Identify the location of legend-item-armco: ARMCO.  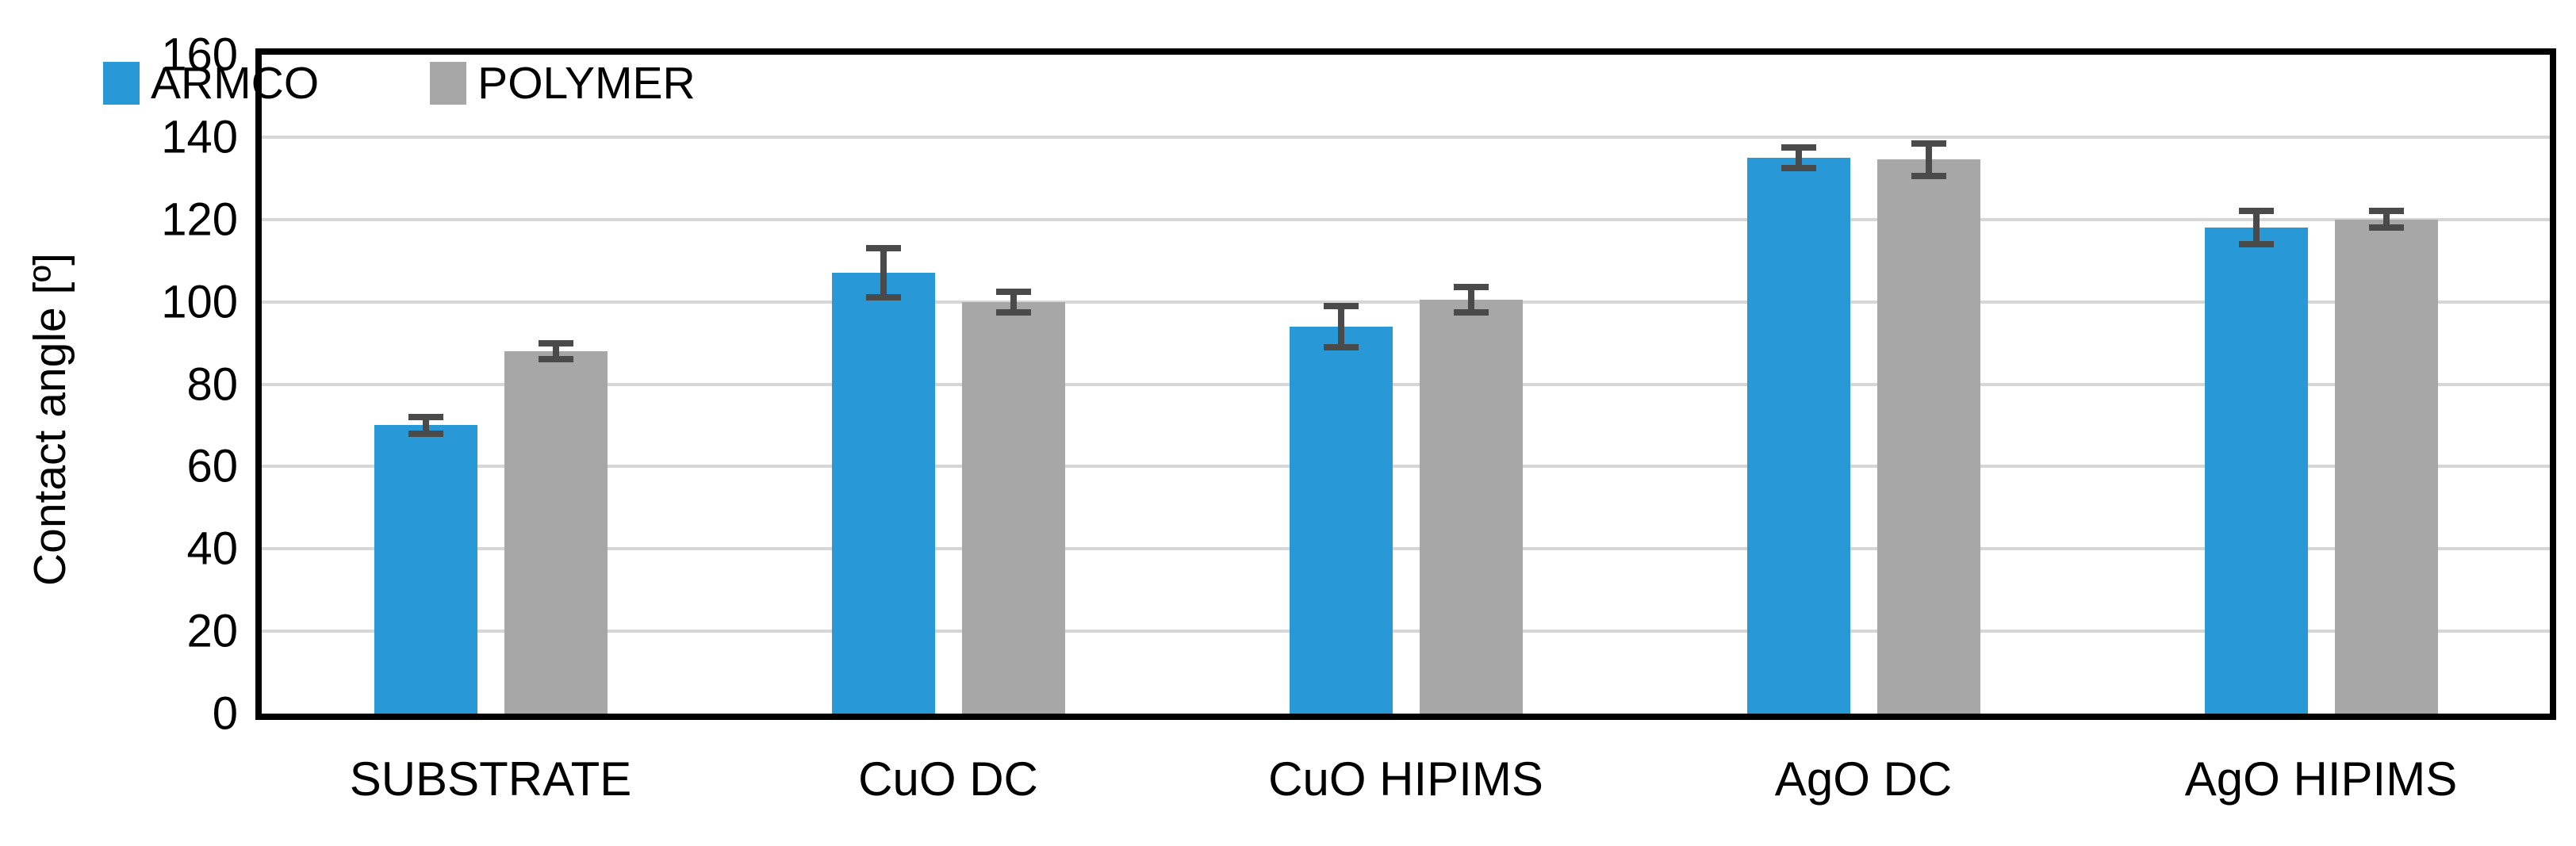
(211, 83).